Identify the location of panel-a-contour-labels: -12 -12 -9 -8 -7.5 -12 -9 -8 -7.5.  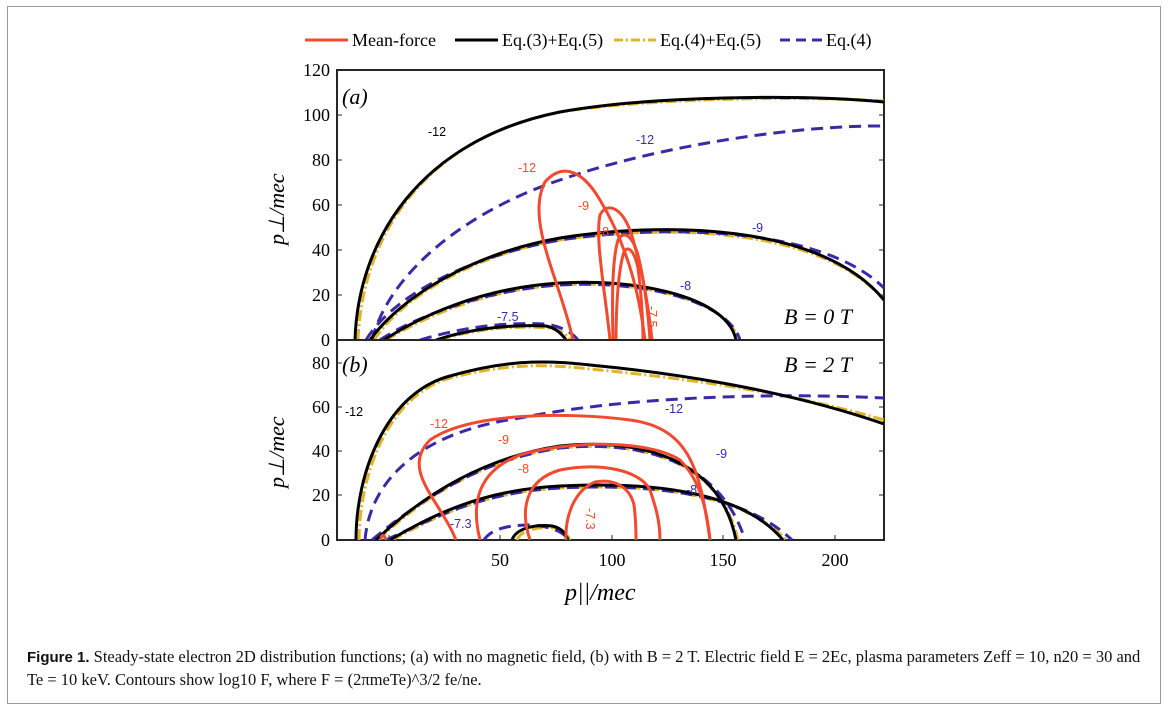
(595, 226).